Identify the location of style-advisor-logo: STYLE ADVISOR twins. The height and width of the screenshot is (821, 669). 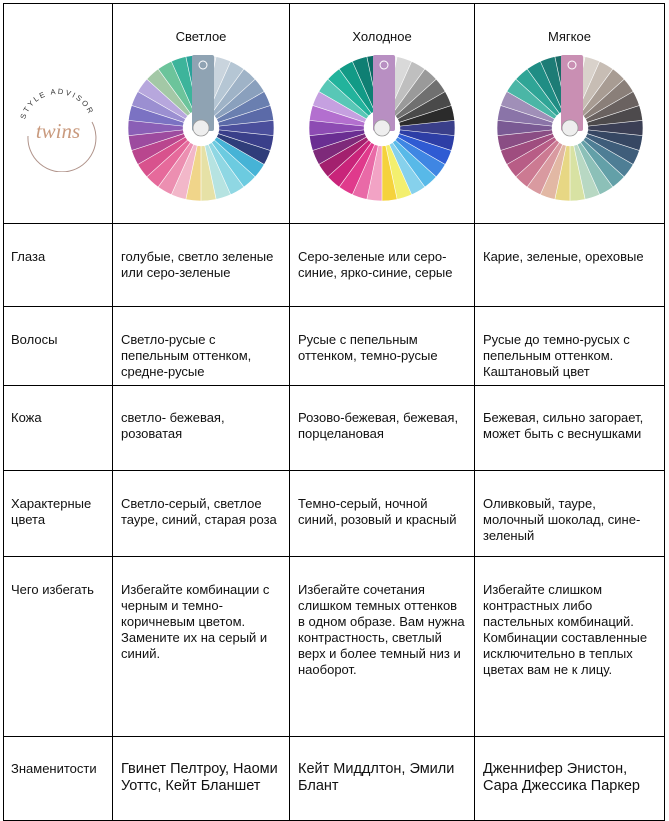
(57, 129).